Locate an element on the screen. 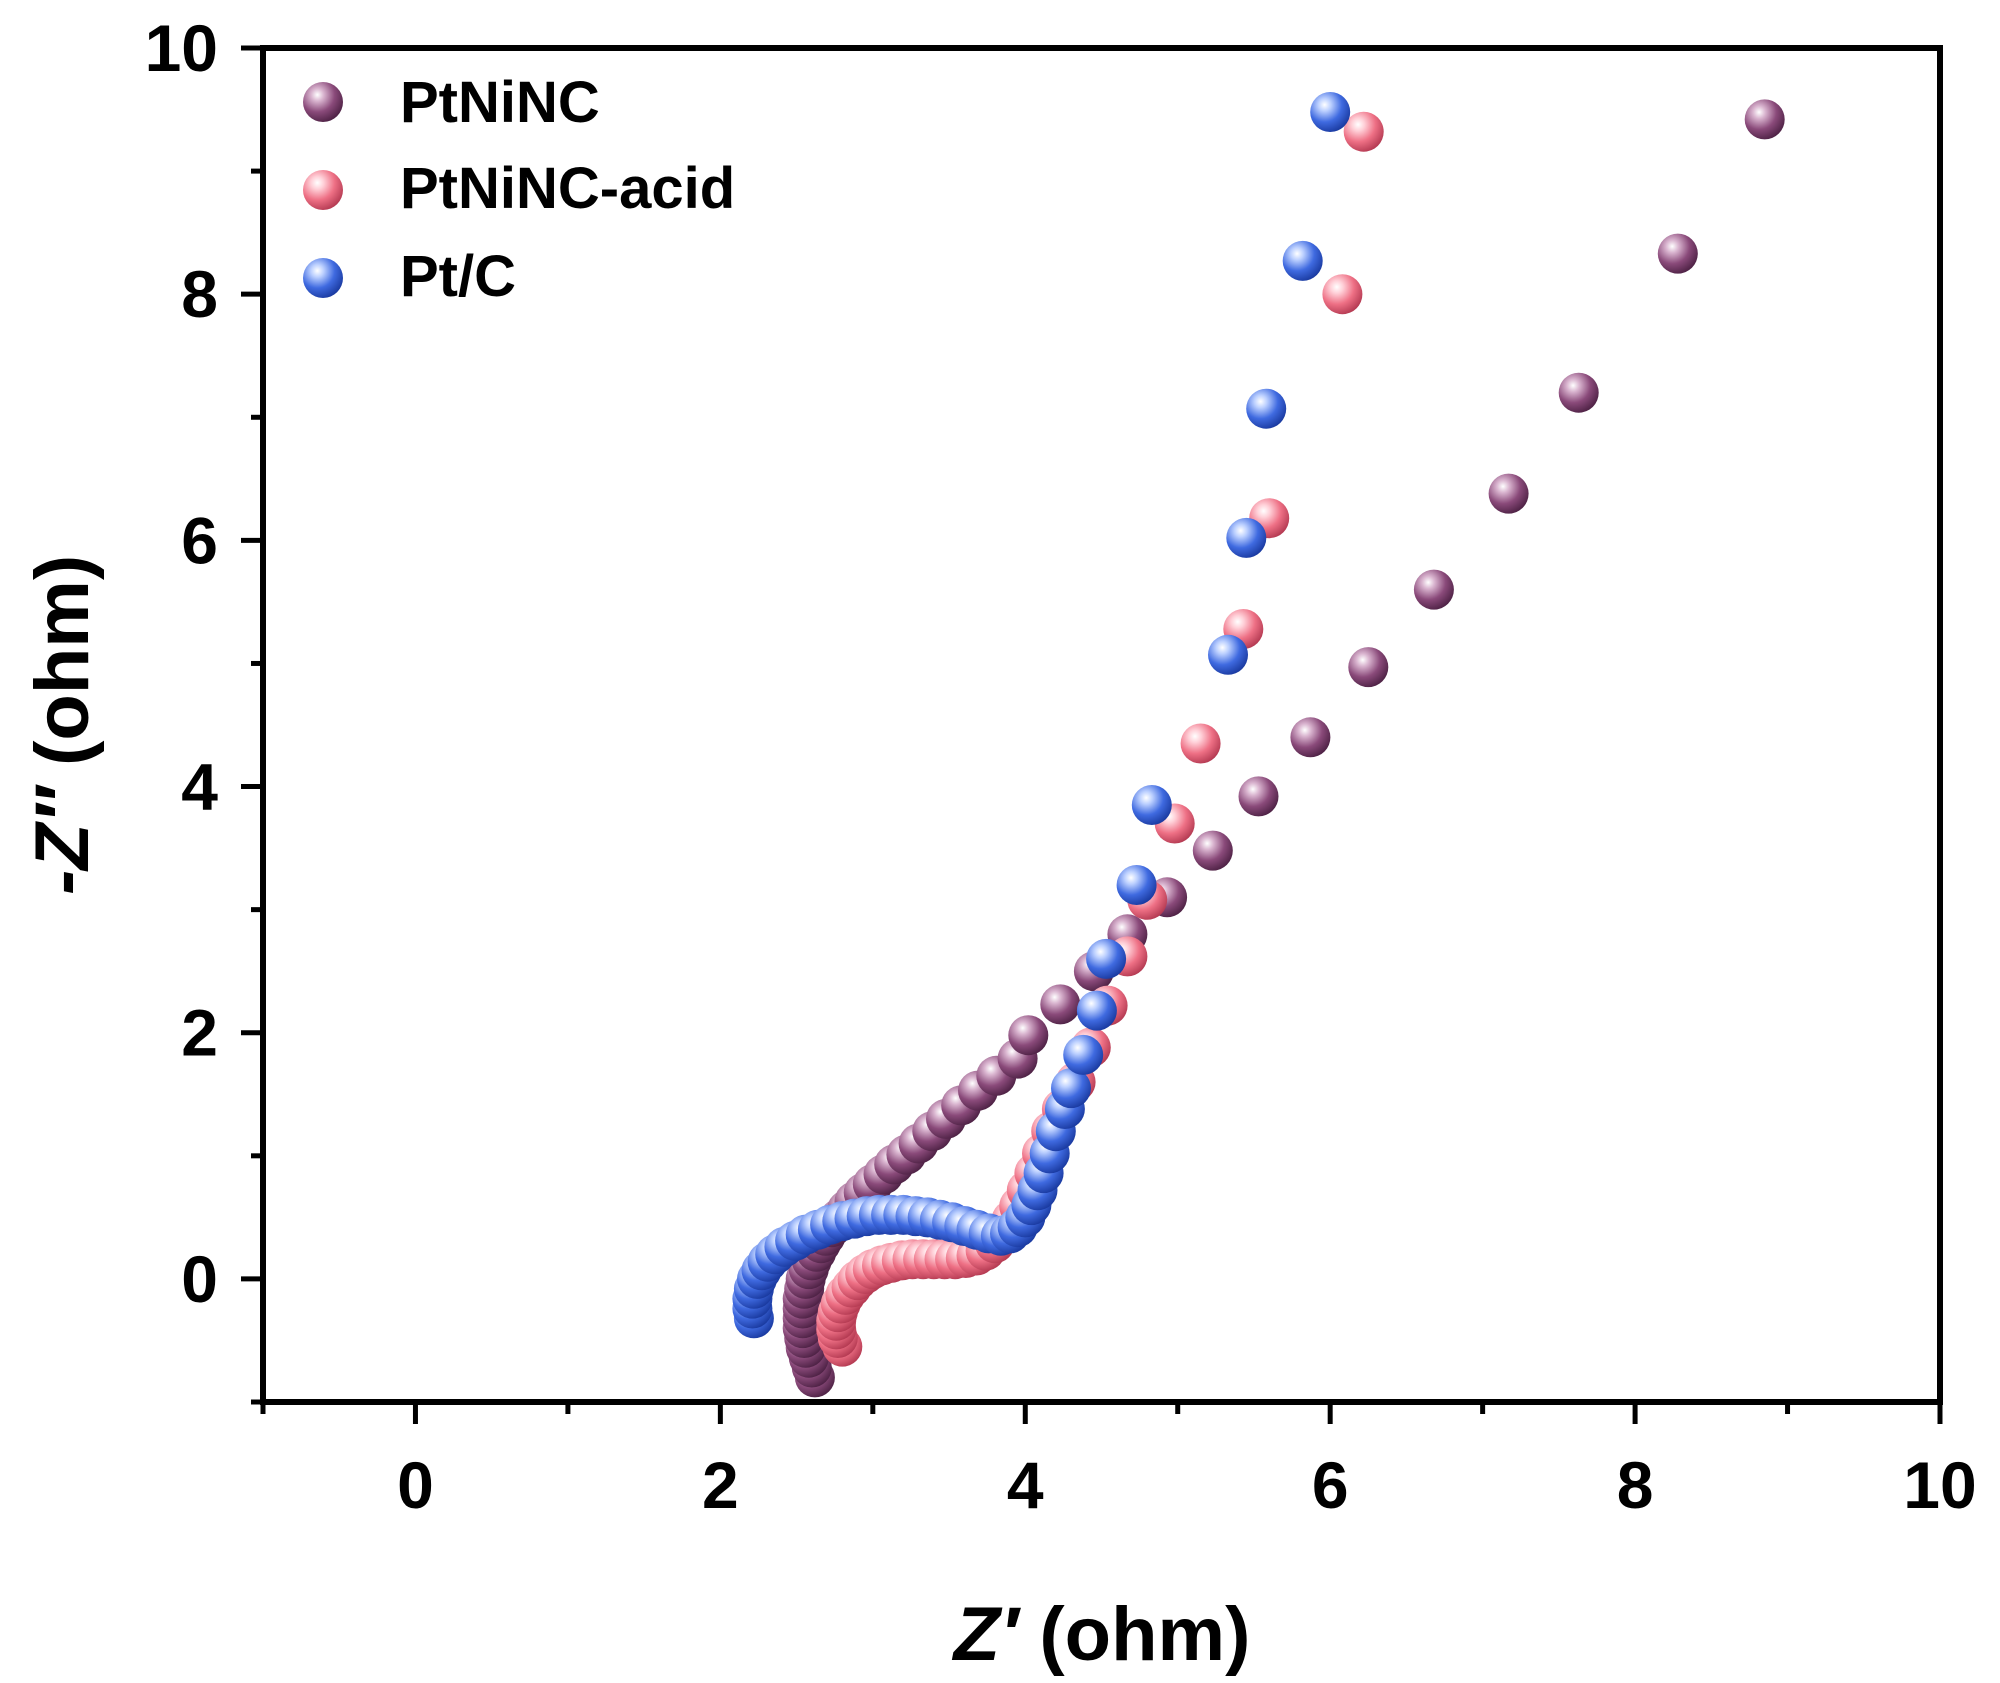 This screenshot has width=2000, height=1683. legend-label-ptninc-acid: PtNiNC-acid is located at coordinates (567, 188).